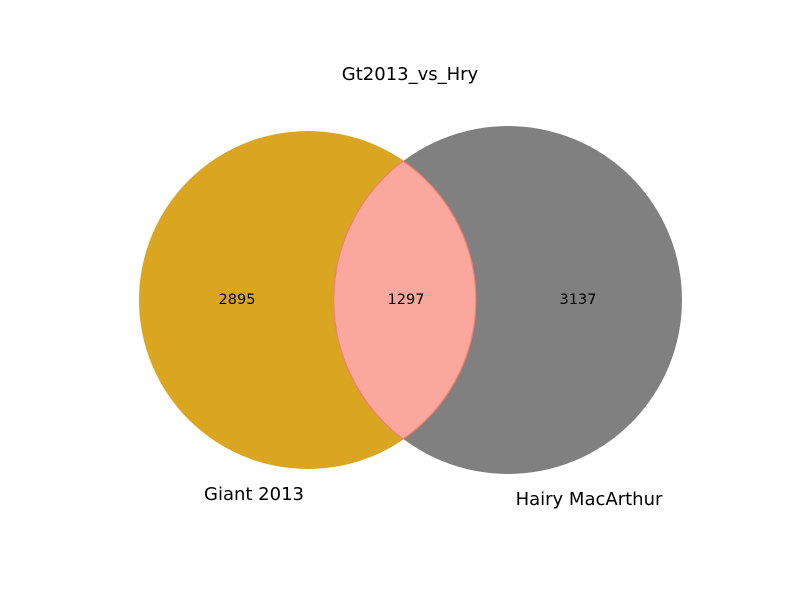 The height and width of the screenshot is (600, 800). What do you see at coordinates (237, 300) in the screenshot?
I see `left-only-count: 2895` at bounding box center [237, 300].